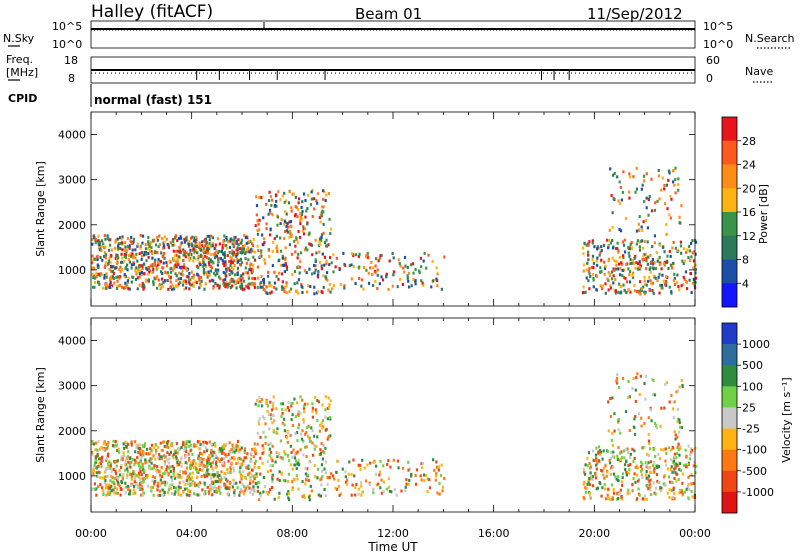 Image resolution: width=800 pixels, height=554 pixels. What do you see at coordinates (763, 214) in the screenshot?
I see `power-colorbar-label: Power [dB]` at bounding box center [763, 214].